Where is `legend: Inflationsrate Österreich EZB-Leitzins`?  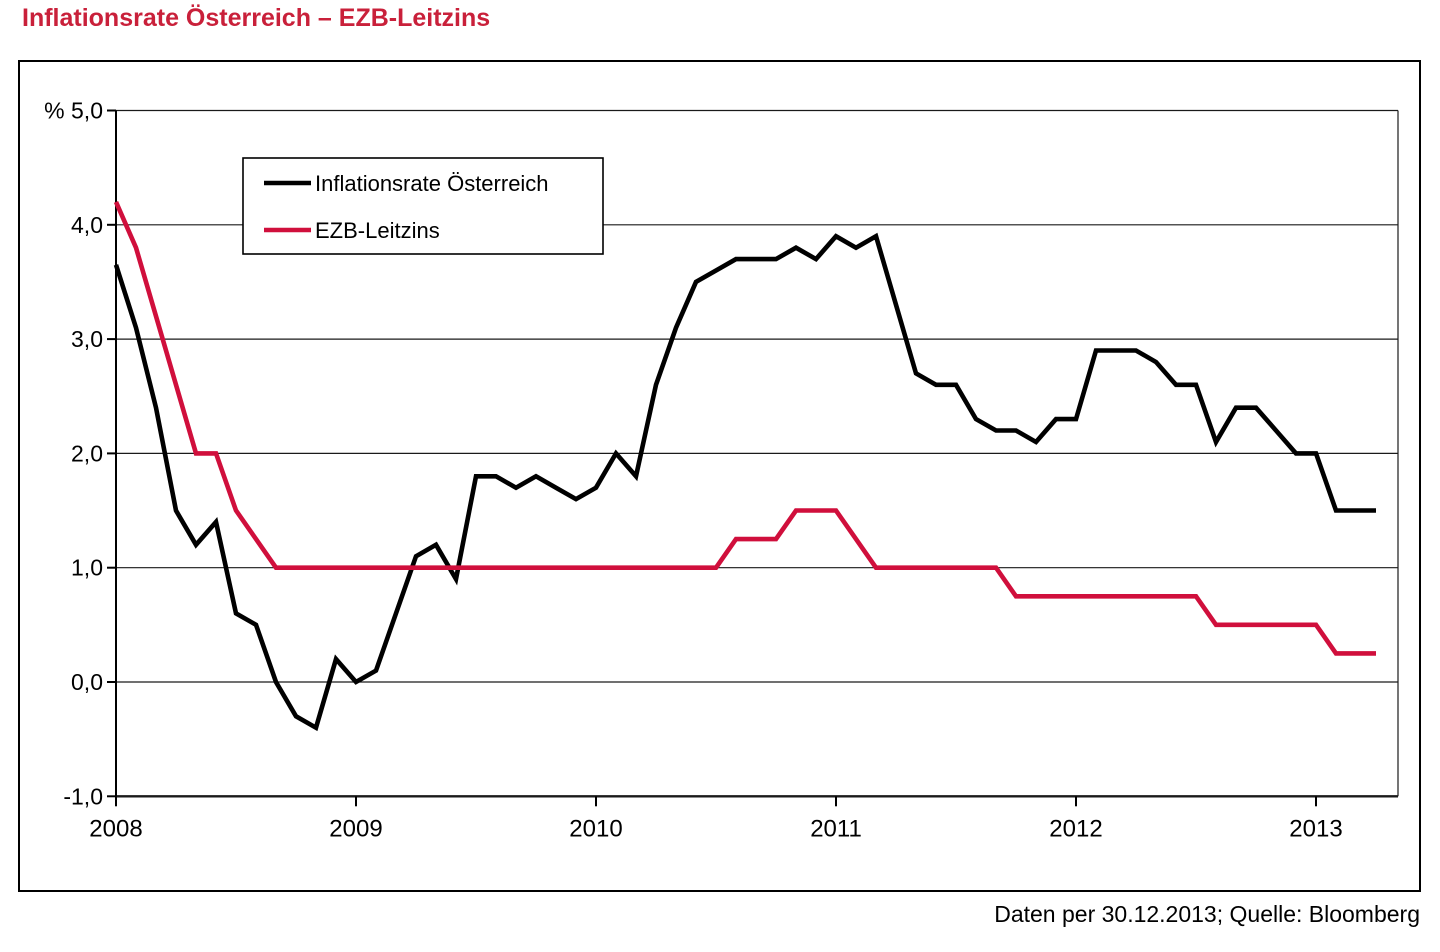
legend: Inflationsrate Österreich EZB-Leitzins is located at coordinates (423, 206).